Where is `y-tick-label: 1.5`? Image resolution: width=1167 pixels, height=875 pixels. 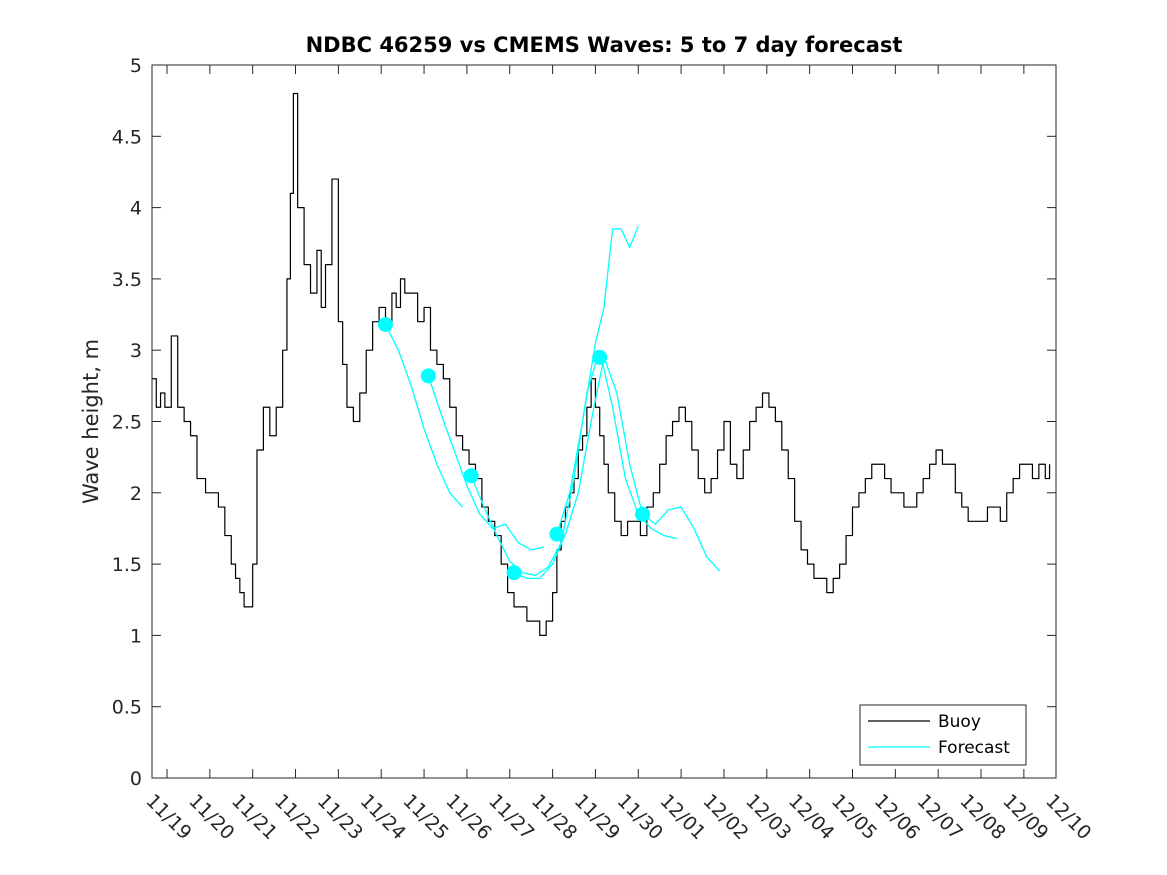 y-tick-label: 1.5 is located at coordinates (127, 565).